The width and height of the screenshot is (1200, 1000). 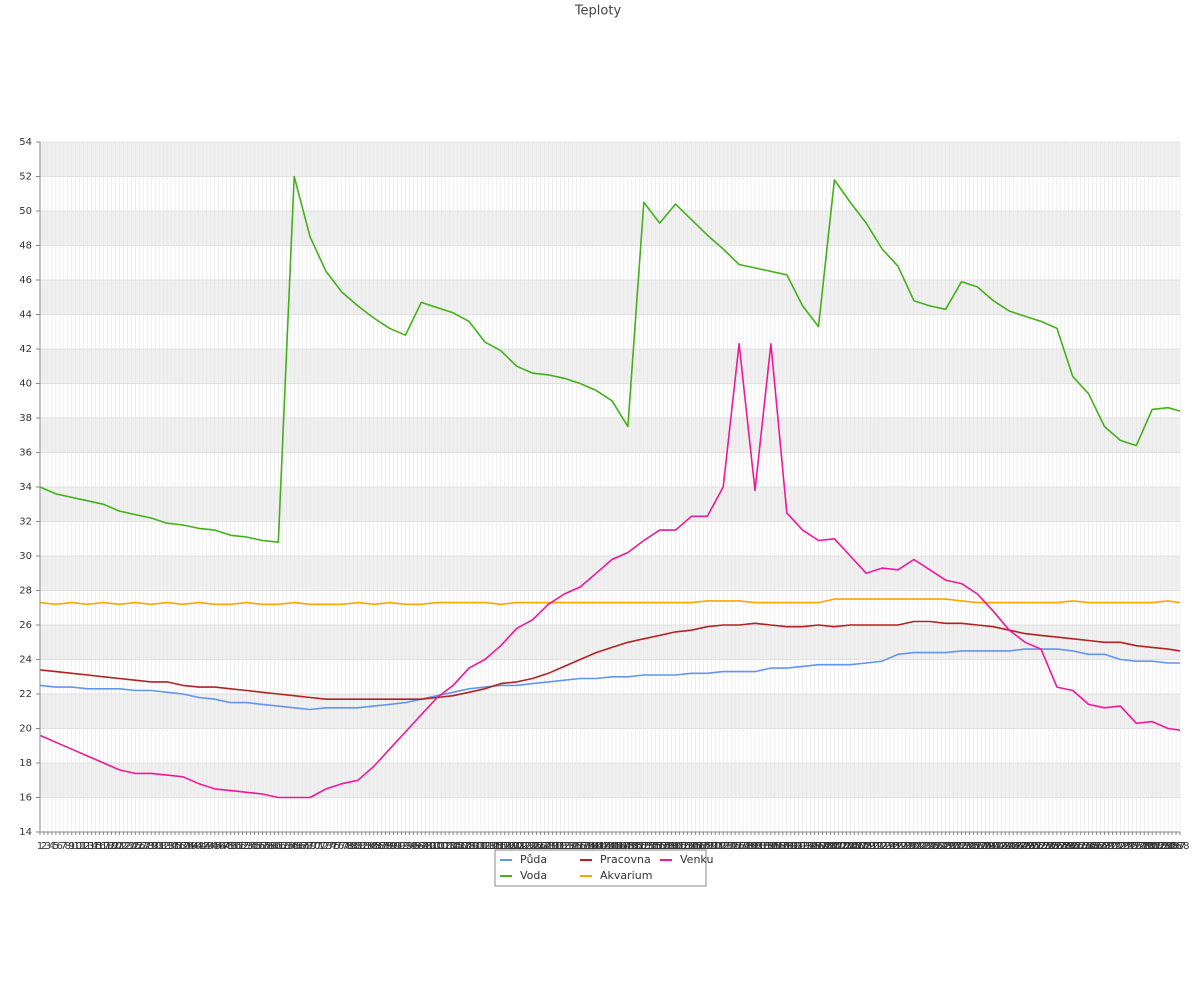 I want to click on x-tick-label: 24, so click(x=131, y=846).